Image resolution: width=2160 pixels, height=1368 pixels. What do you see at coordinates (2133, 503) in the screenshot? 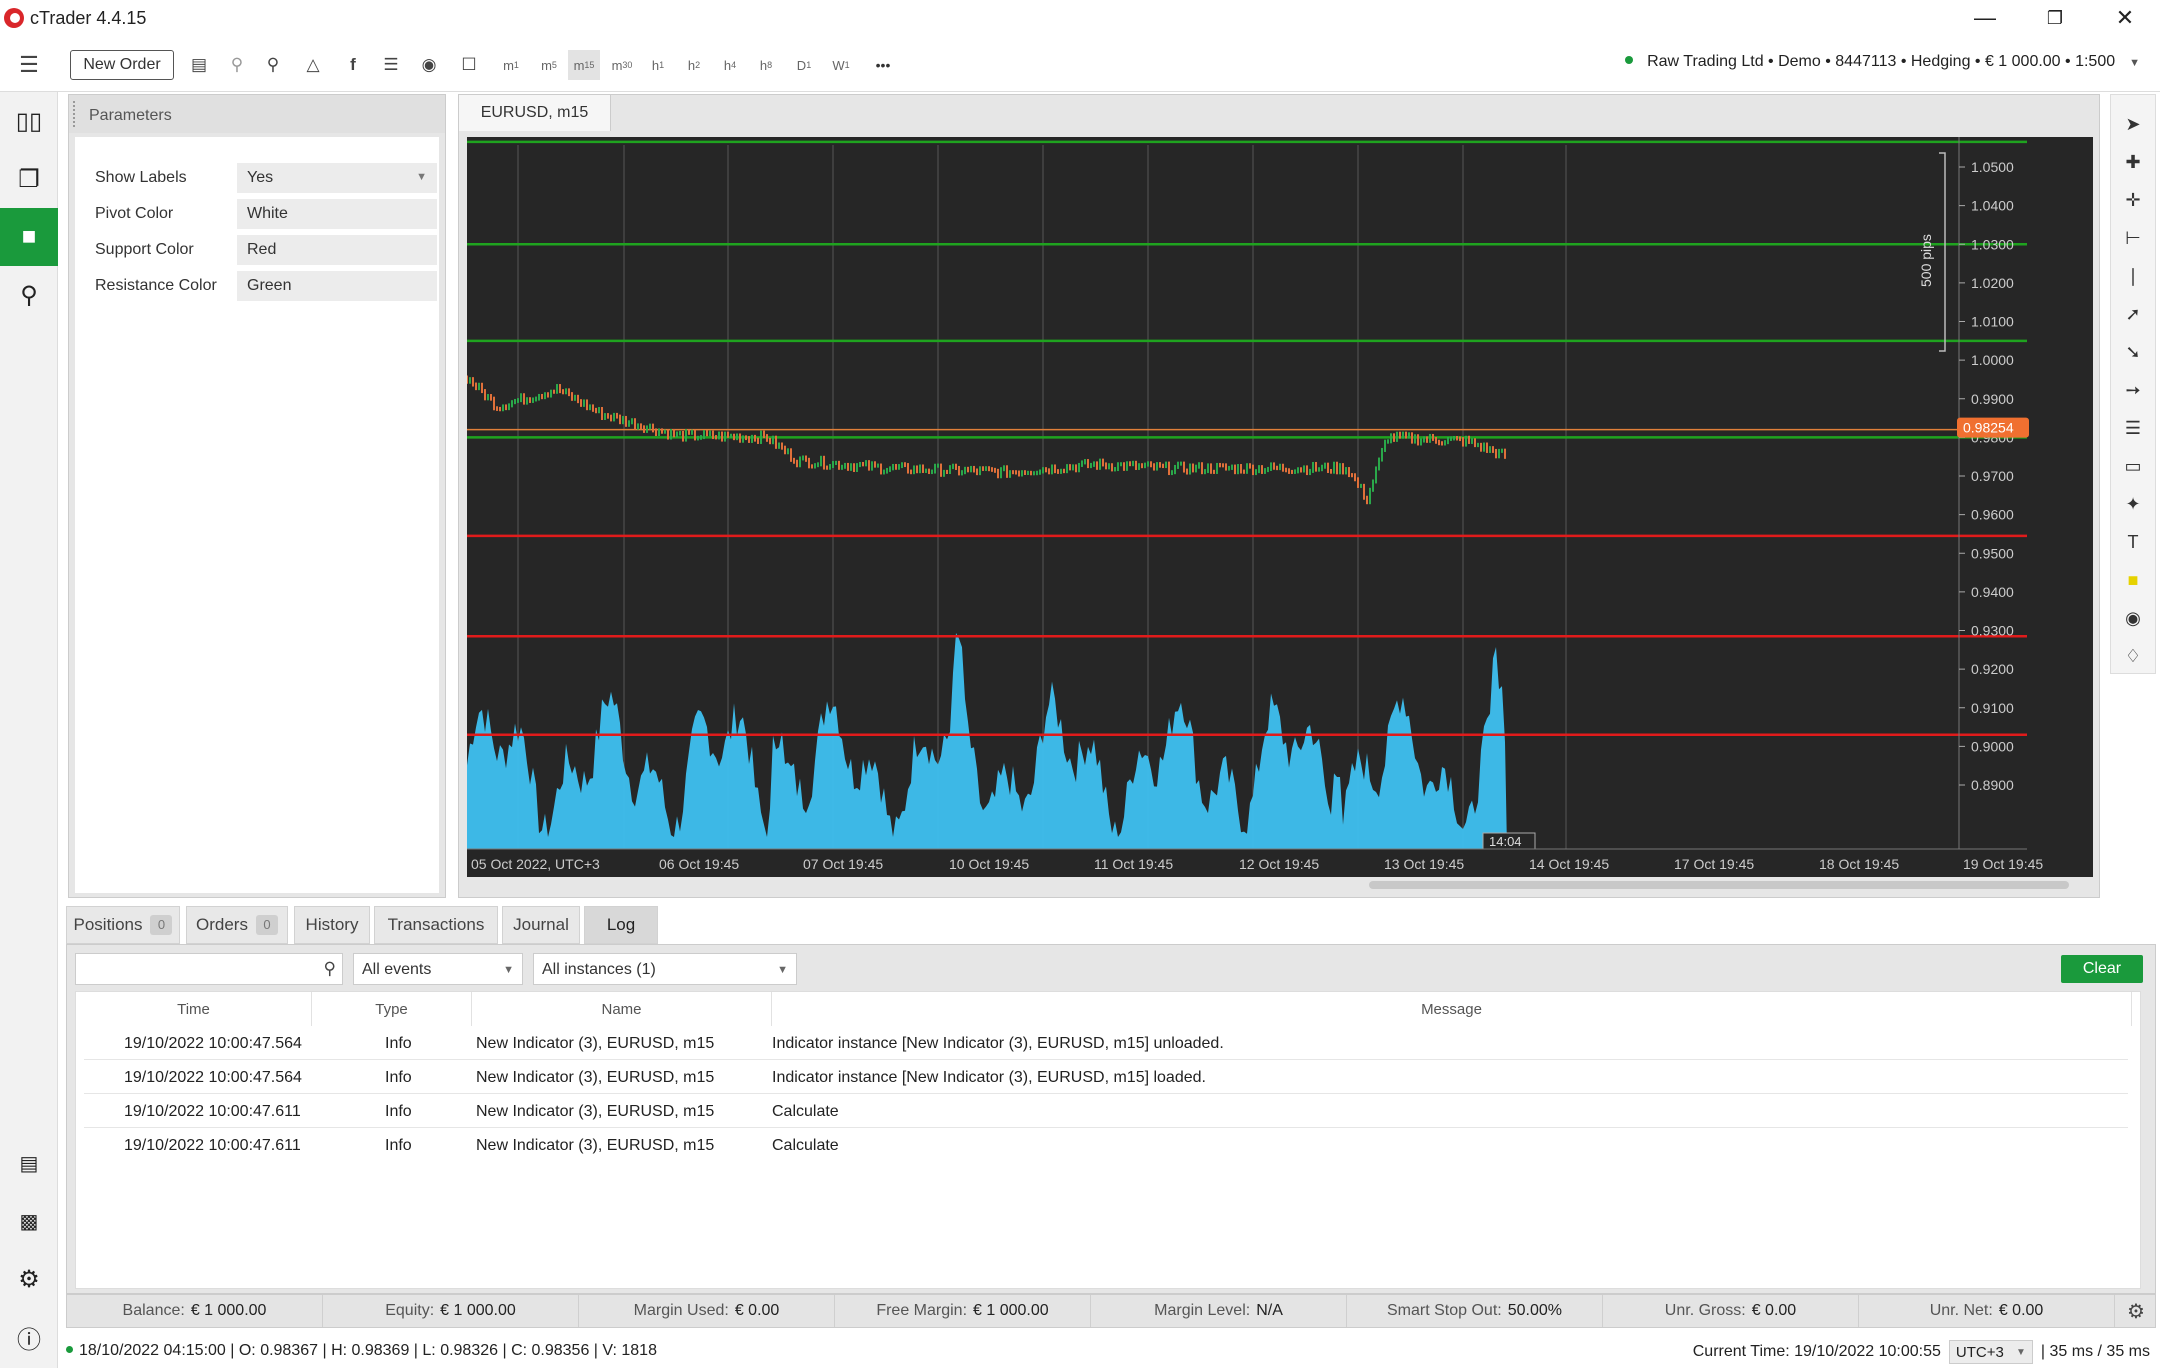
I see `arrow-icon: ✦` at bounding box center [2133, 503].